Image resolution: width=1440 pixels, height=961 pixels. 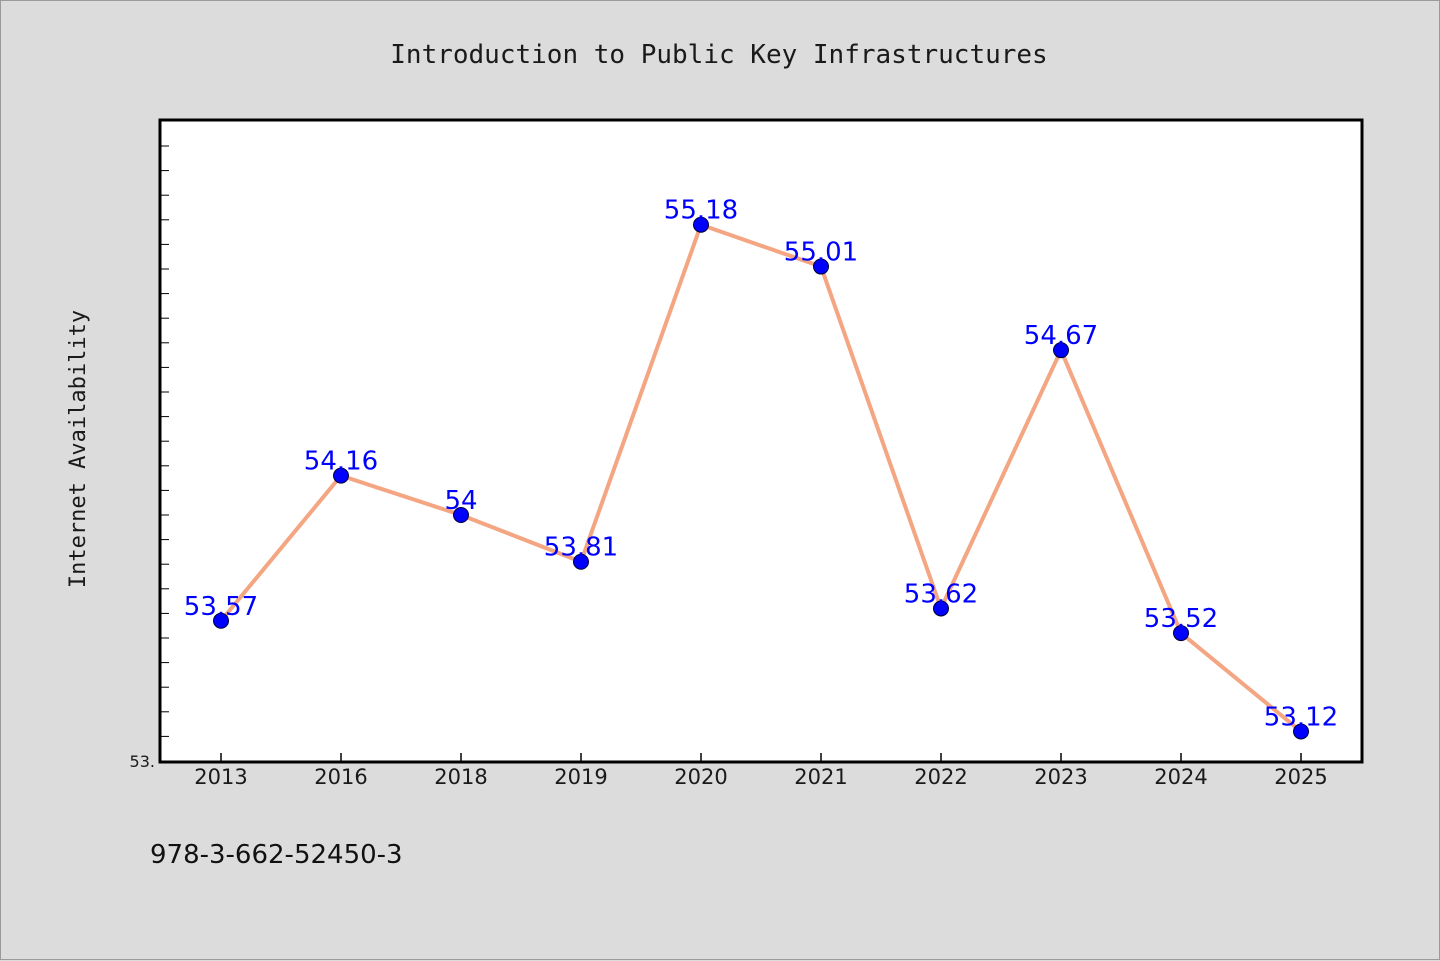 What do you see at coordinates (142, 761) in the screenshot?
I see `y-tick-label: 53.` at bounding box center [142, 761].